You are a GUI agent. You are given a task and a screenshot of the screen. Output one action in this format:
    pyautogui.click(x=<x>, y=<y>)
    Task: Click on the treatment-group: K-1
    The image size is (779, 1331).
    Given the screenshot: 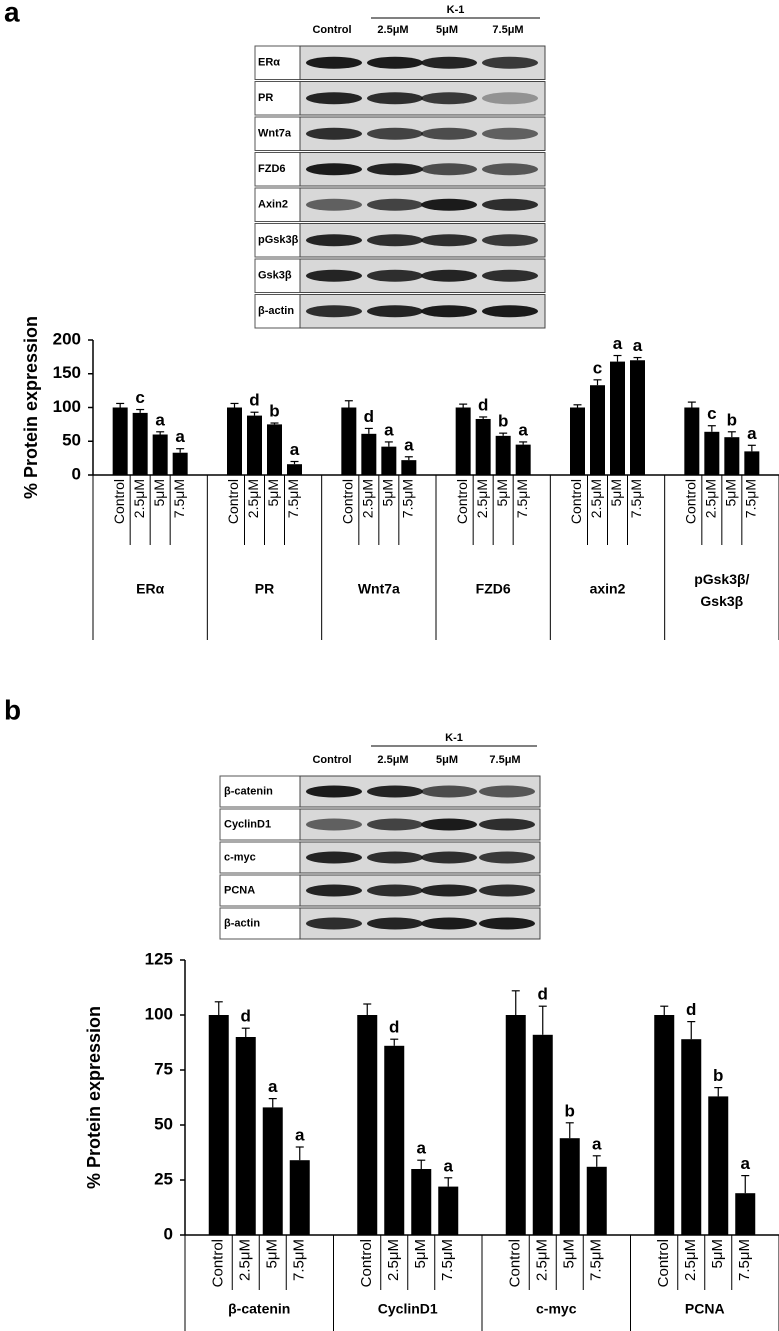 What is the action you would take?
    pyautogui.click(x=454, y=738)
    